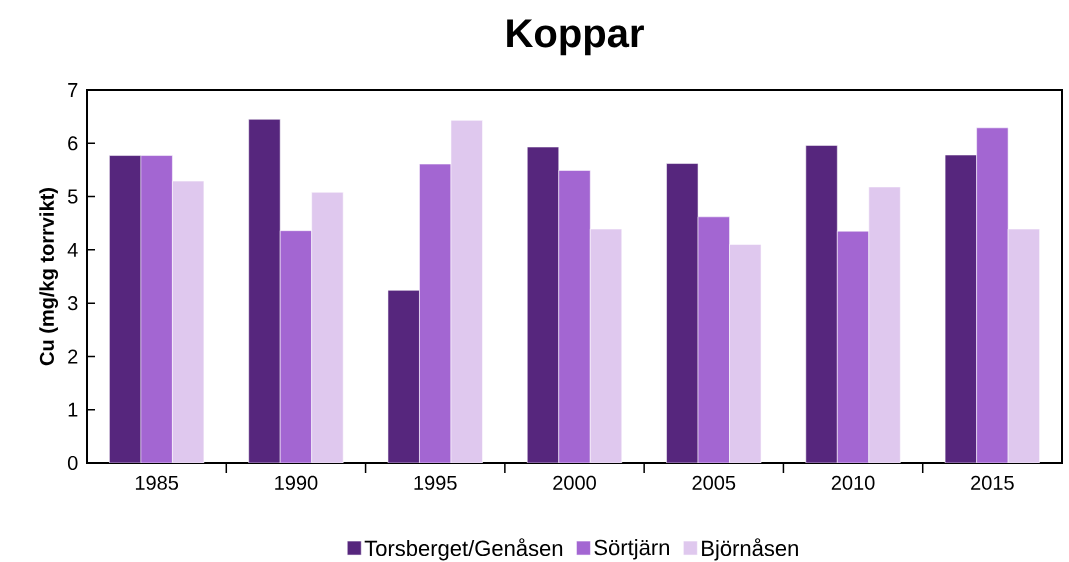 The width and height of the screenshot is (1069, 562). What do you see at coordinates (73, 143) in the screenshot?
I see `y-tick-label: 6` at bounding box center [73, 143].